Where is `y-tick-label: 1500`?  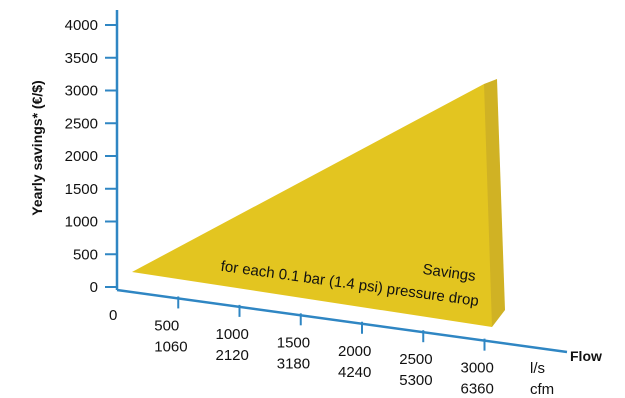 y-tick-label: 1500 is located at coordinates (81, 189).